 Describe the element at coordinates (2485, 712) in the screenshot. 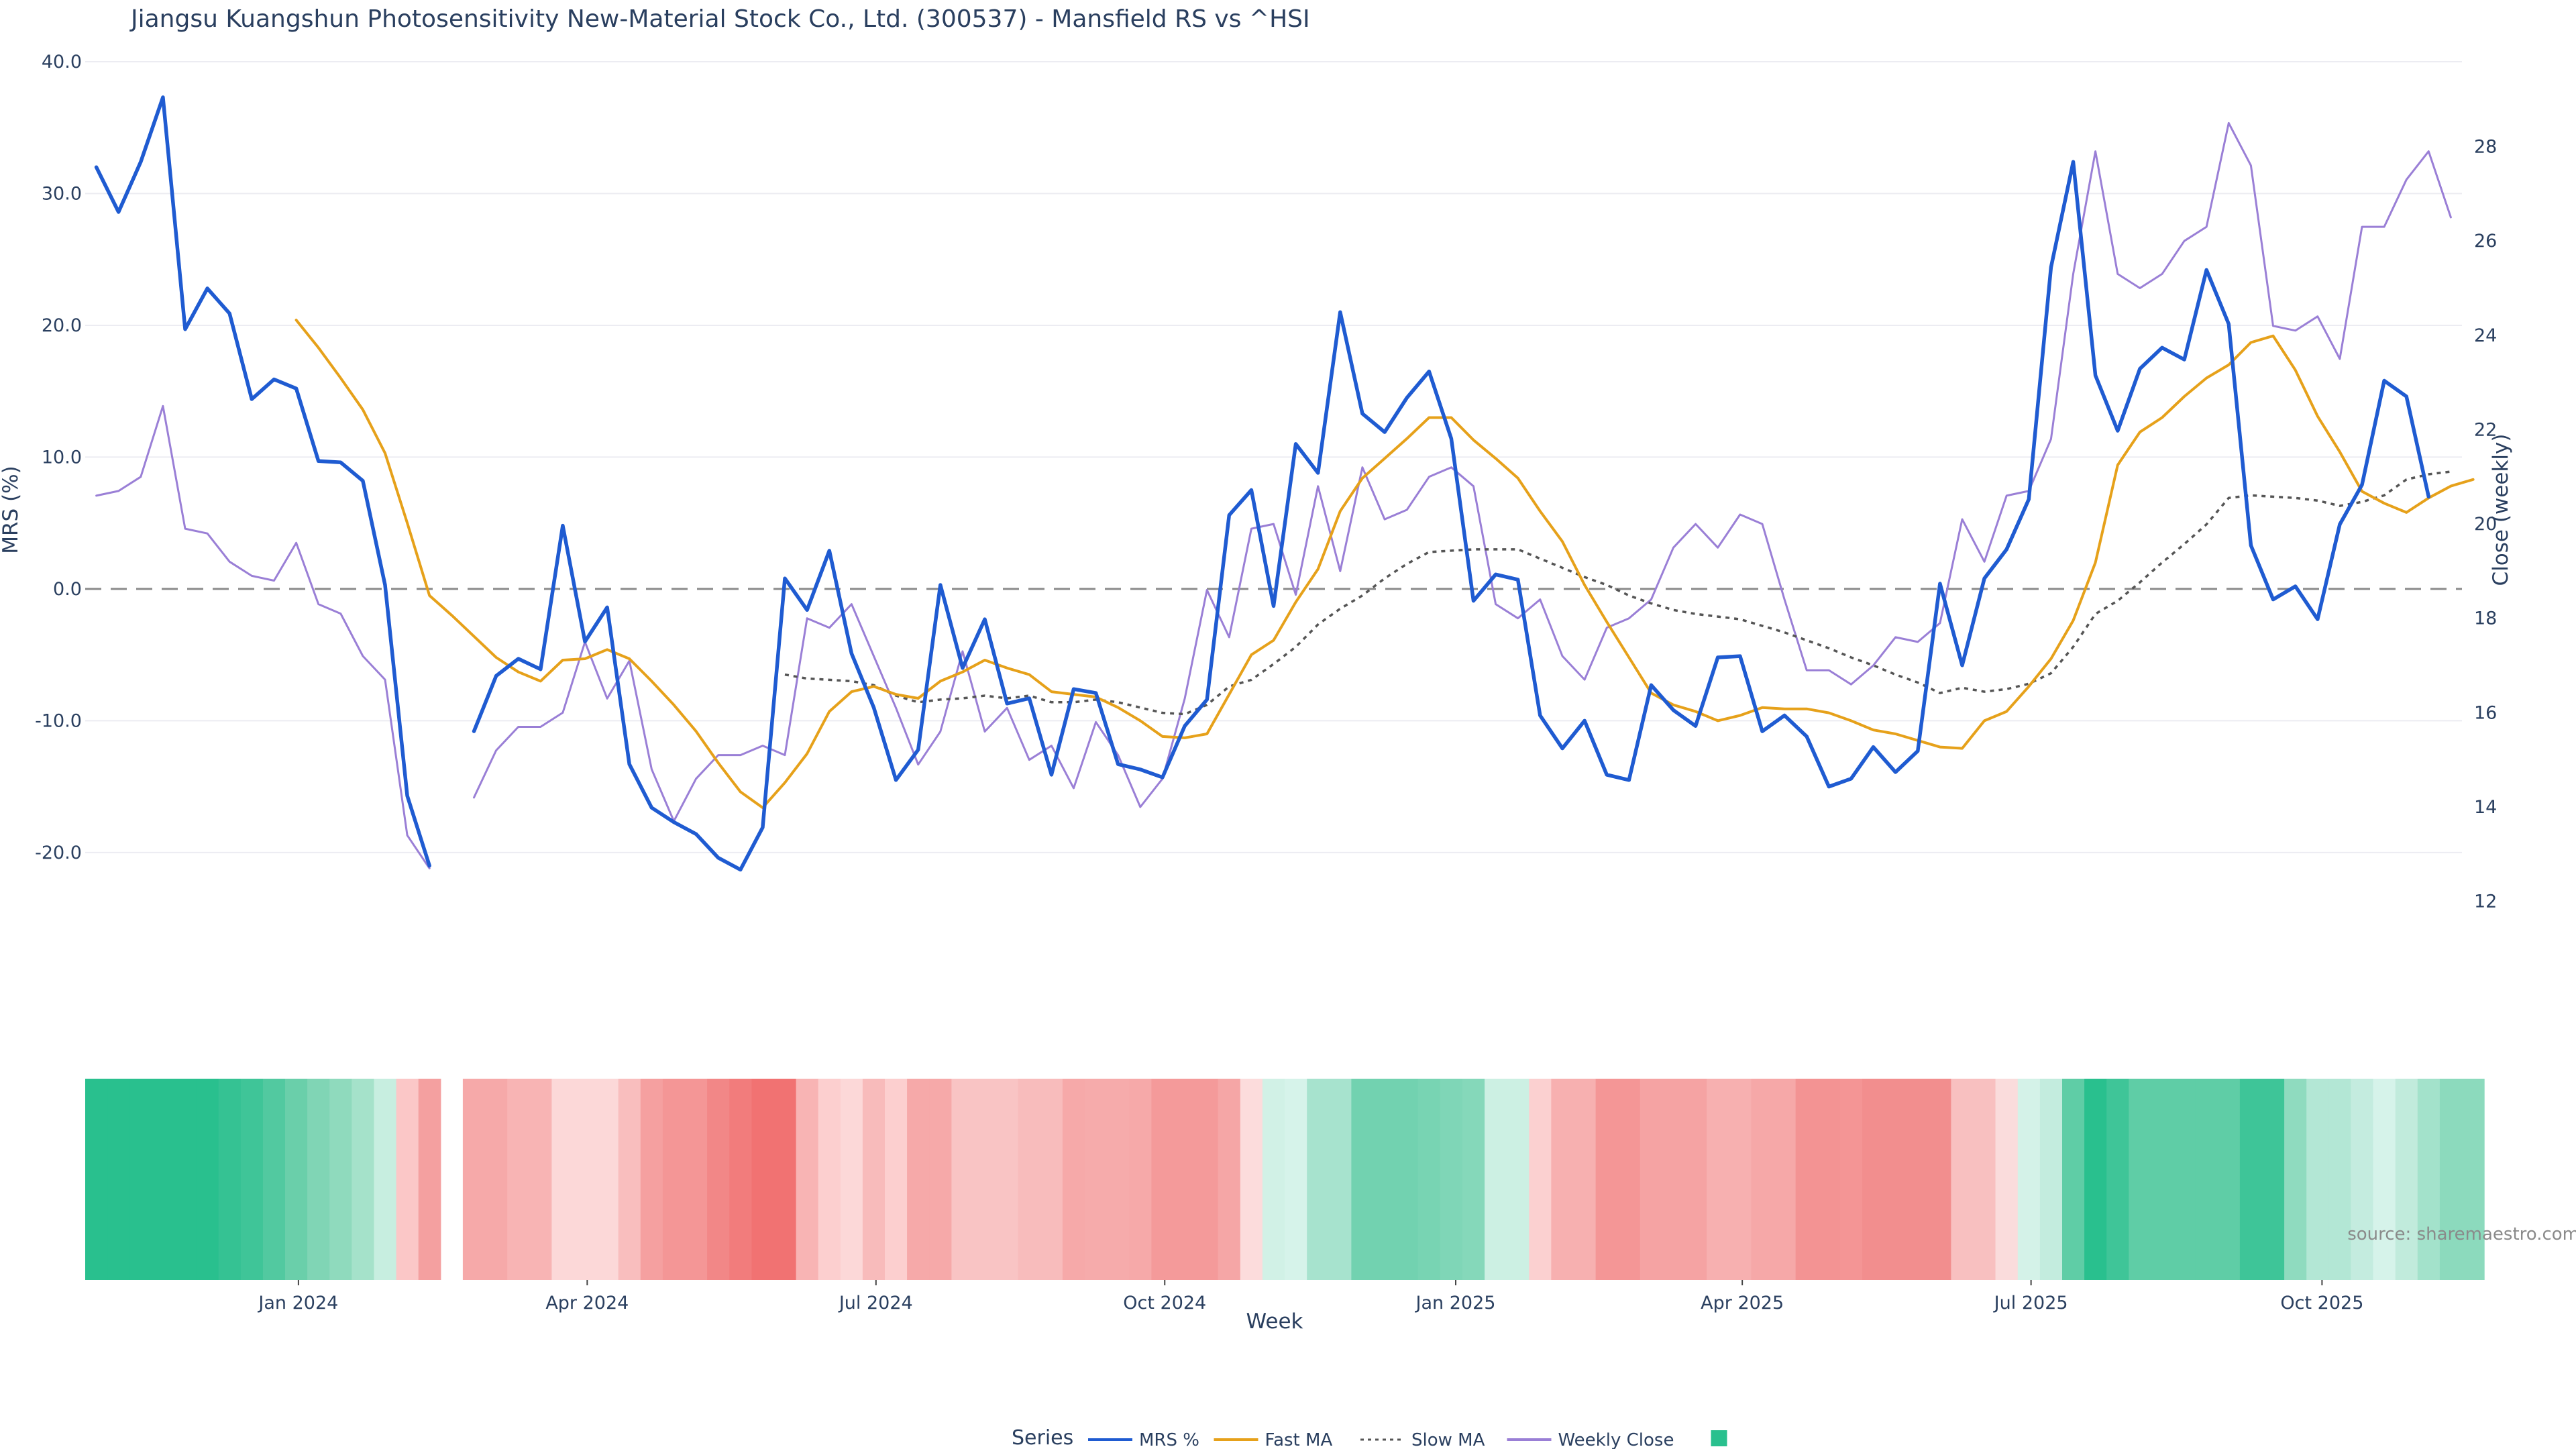

I see `right-tick-label: 16` at that location.